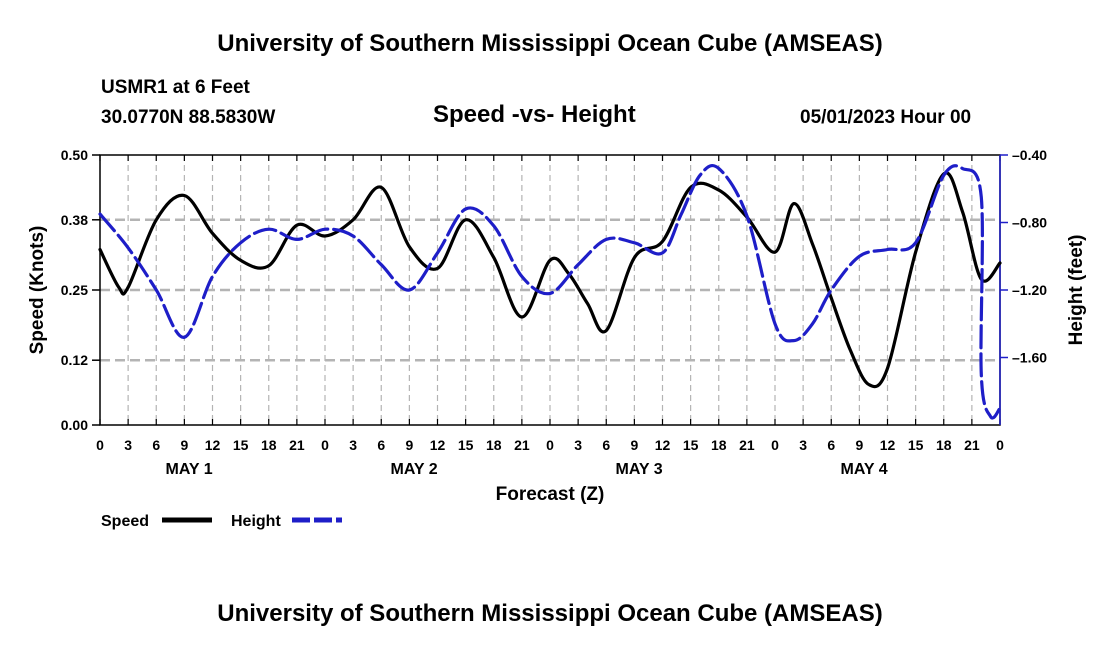 The width and height of the screenshot is (1100, 650). What do you see at coordinates (1029, 290) in the screenshot?
I see `y2-tick-label: –1.20` at bounding box center [1029, 290].